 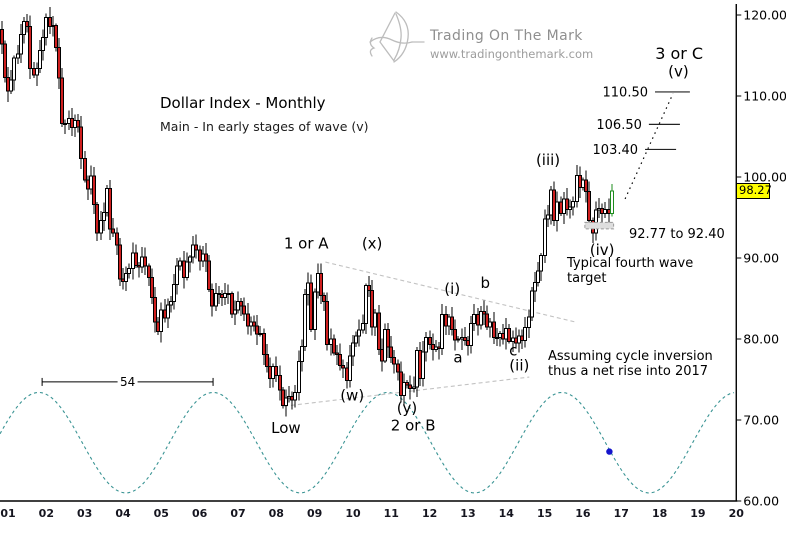 I want to click on chart-subtitle: Main - In early stages of wave (v), so click(x=264, y=126).